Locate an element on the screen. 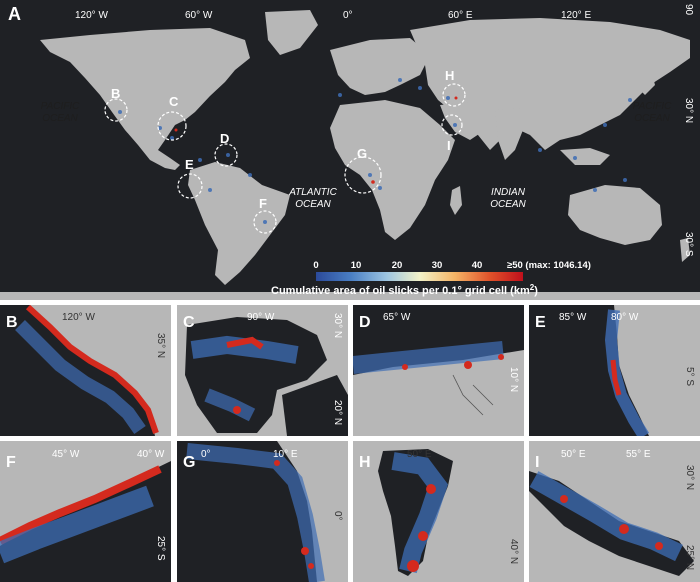  hotspot-dots is located at coordinates (316, 140).